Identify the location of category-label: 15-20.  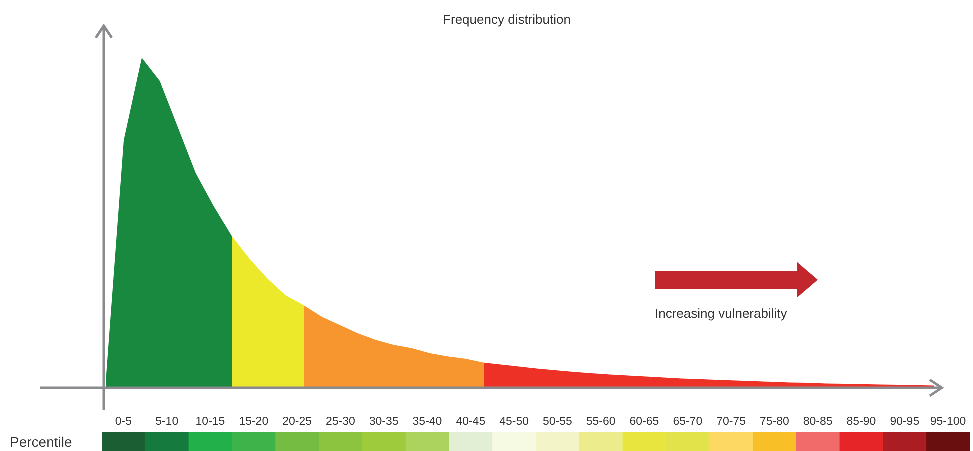
(254, 422).